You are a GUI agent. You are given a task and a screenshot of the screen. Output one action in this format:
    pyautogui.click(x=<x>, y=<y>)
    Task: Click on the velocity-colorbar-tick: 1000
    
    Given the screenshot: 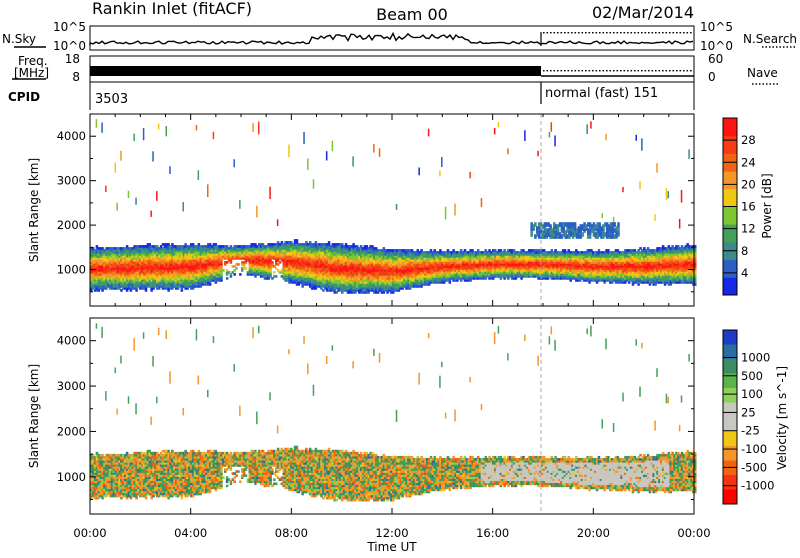 What is the action you would take?
    pyautogui.click(x=755, y=357)
    